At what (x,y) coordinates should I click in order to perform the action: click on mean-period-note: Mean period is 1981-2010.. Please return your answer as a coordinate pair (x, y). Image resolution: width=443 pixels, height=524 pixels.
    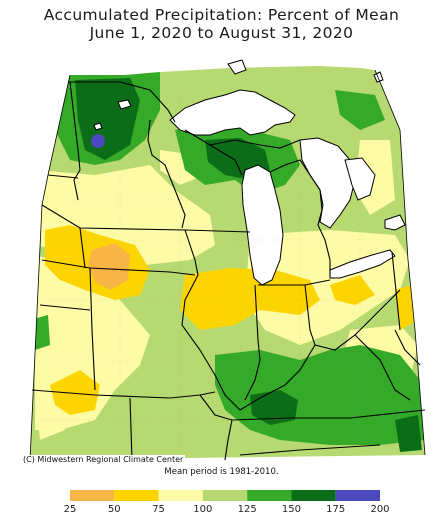
    Looking at the image, I should click on (221, 472).